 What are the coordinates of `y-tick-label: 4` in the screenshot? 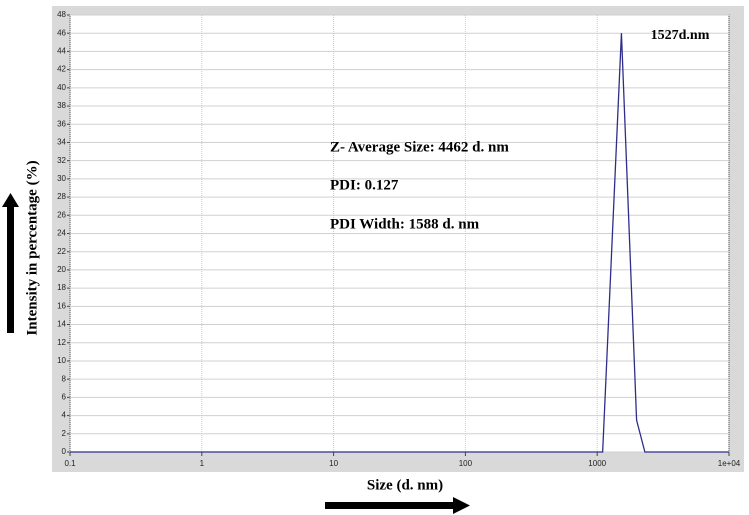 It's located at (64, 415).